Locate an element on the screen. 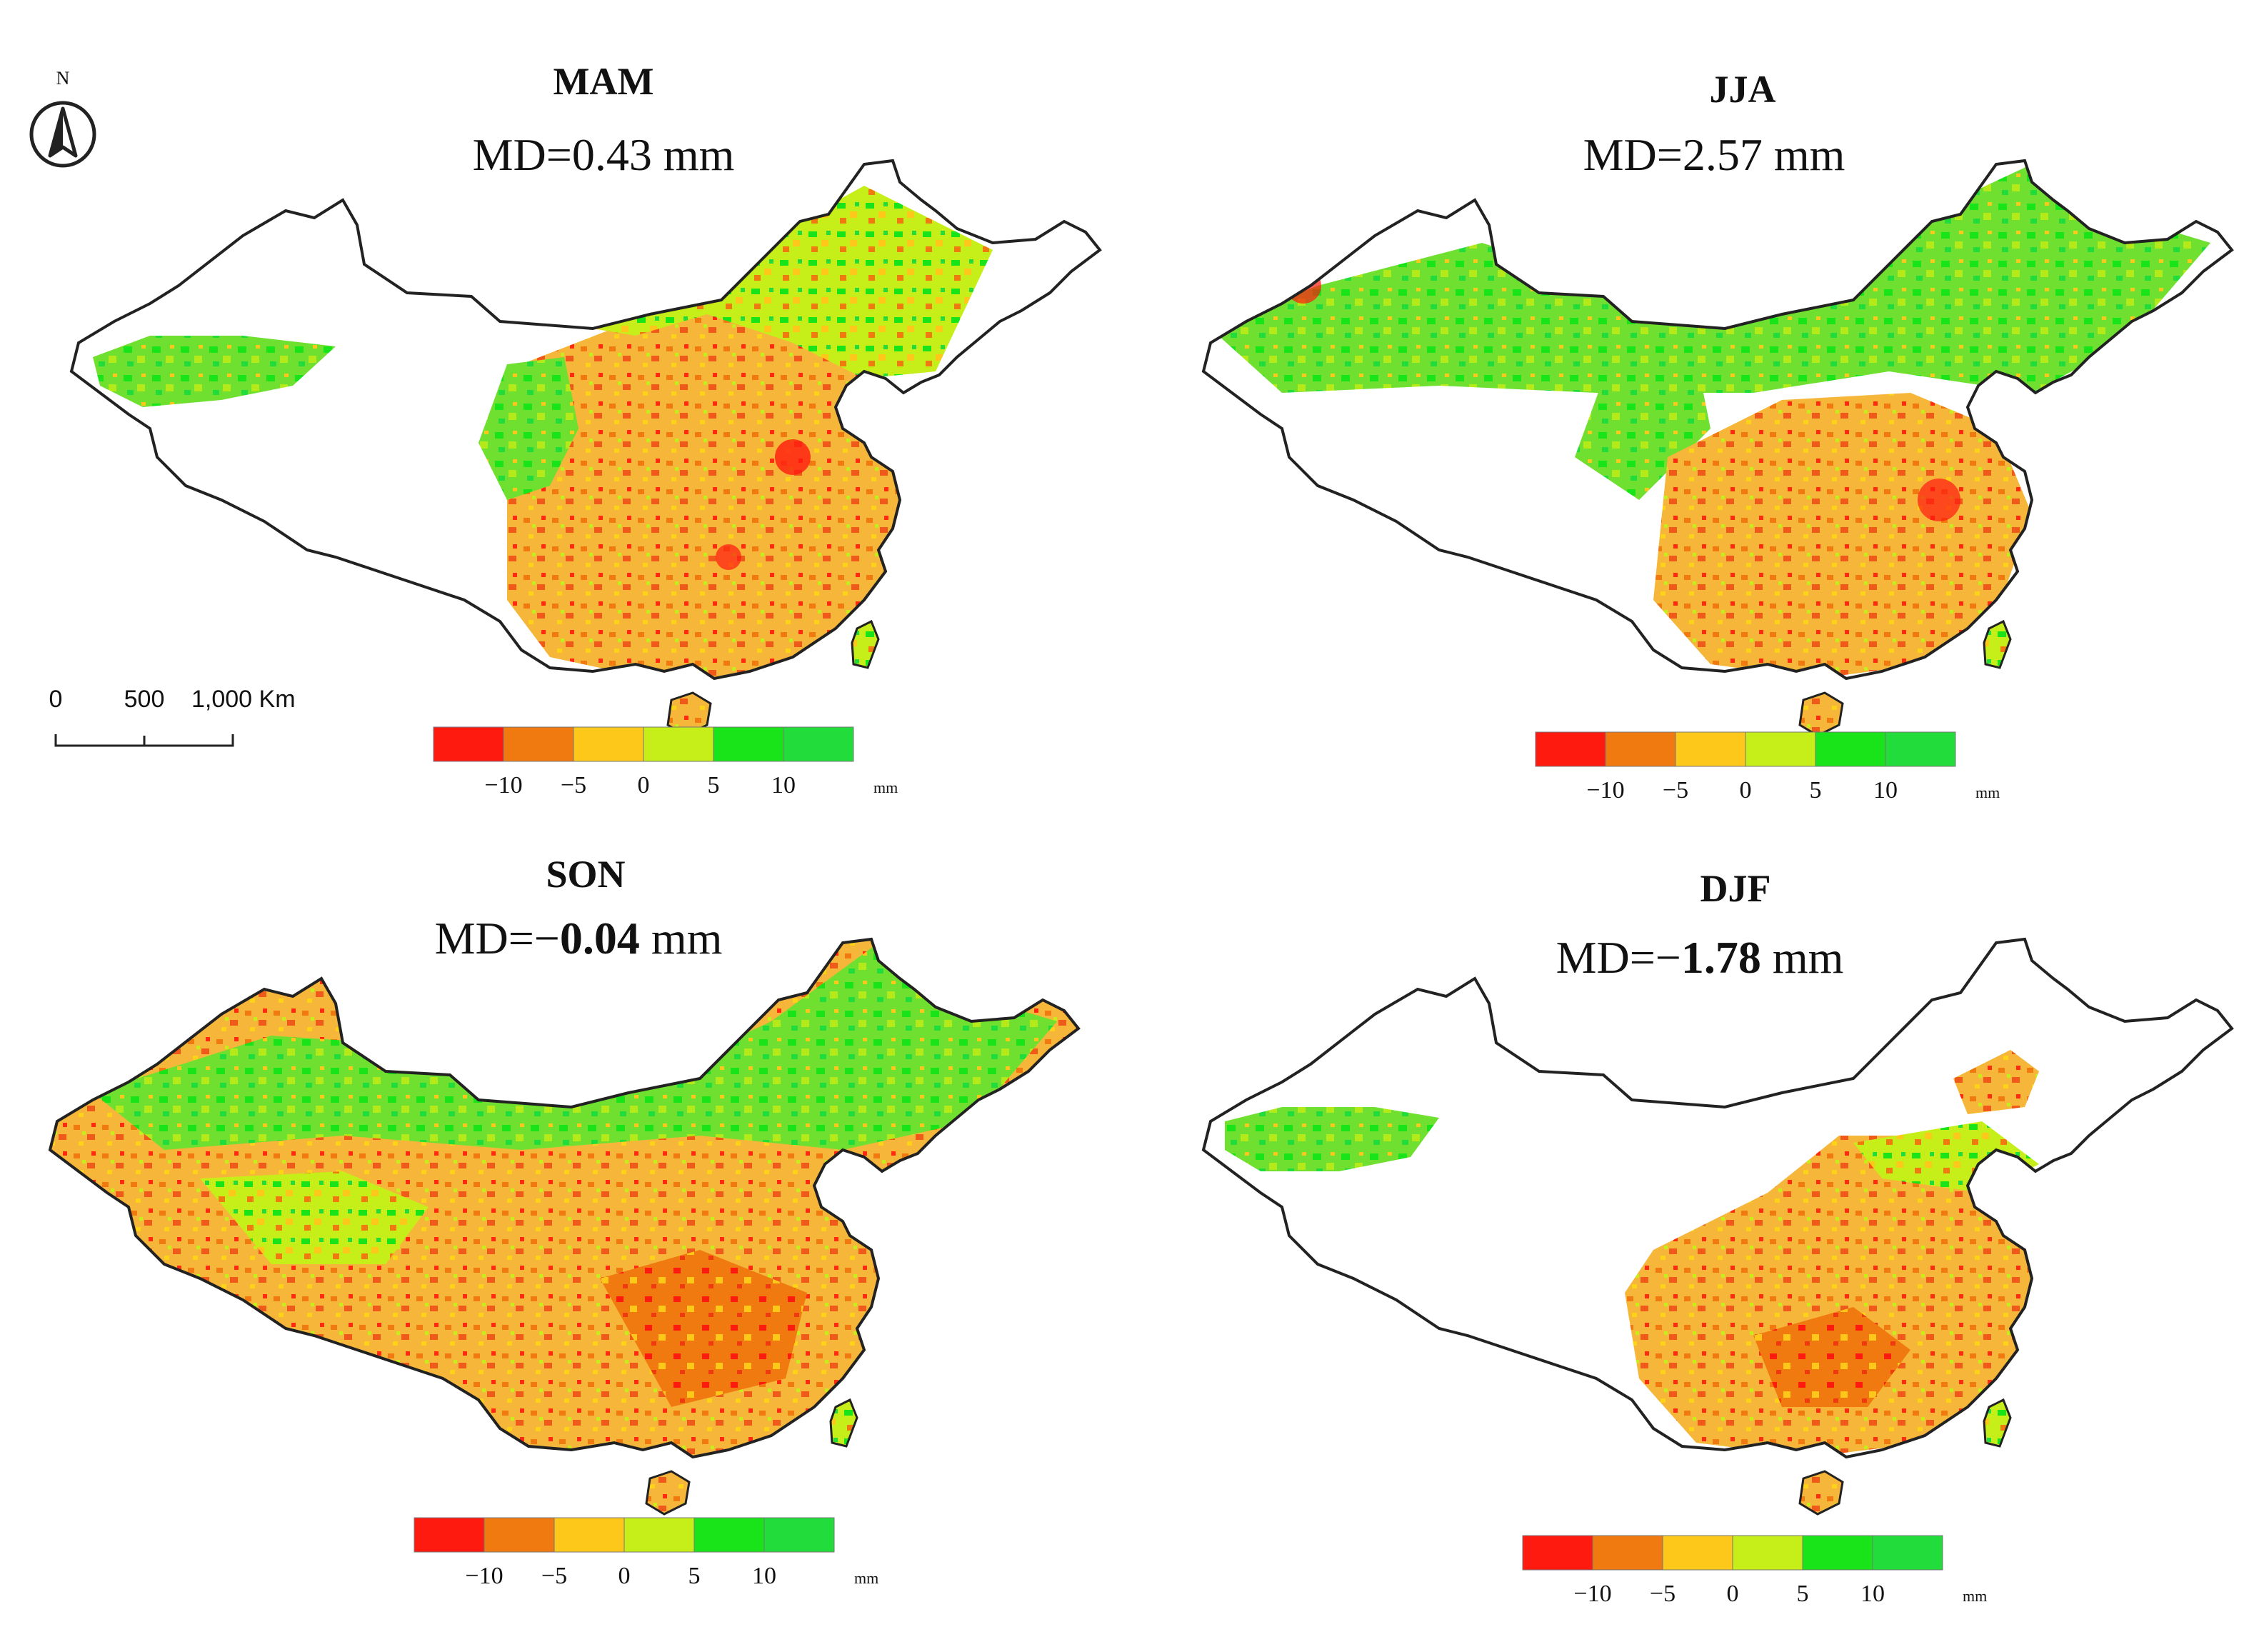 The height and width of the screenshot is (1652, 2249). md-label-jja: MD=2.57 mm is located at coordinates (1714, 154).